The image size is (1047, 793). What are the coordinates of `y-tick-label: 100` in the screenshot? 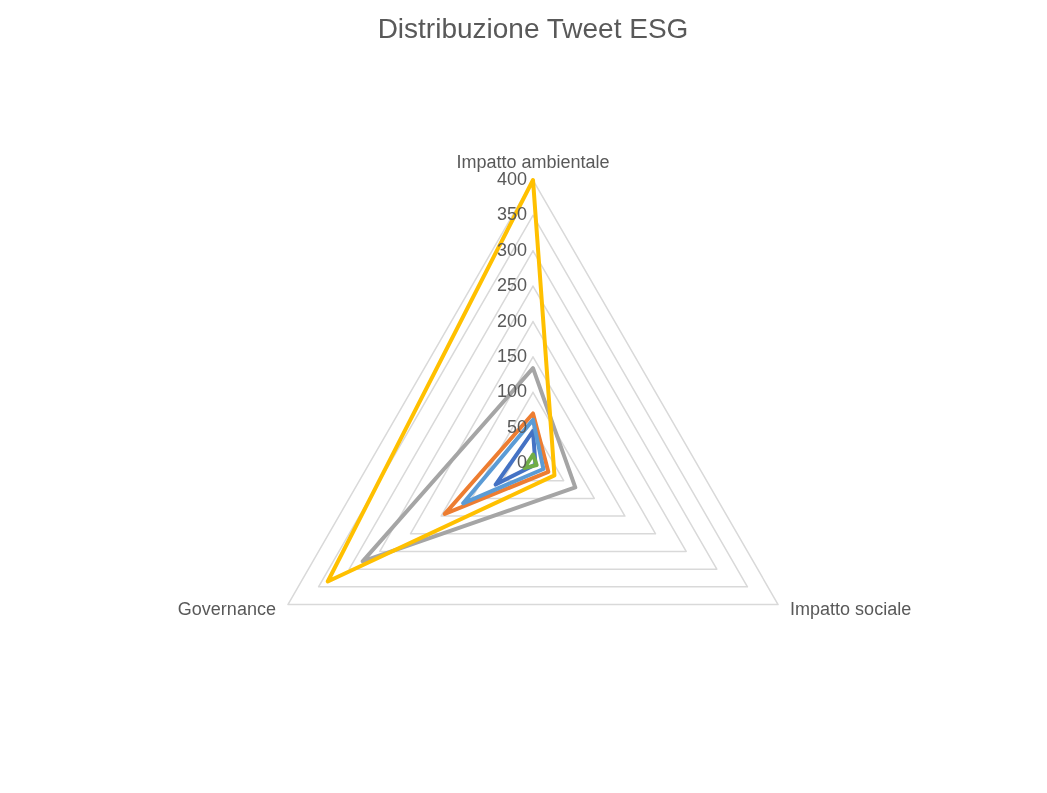 It's located at (511, 391).